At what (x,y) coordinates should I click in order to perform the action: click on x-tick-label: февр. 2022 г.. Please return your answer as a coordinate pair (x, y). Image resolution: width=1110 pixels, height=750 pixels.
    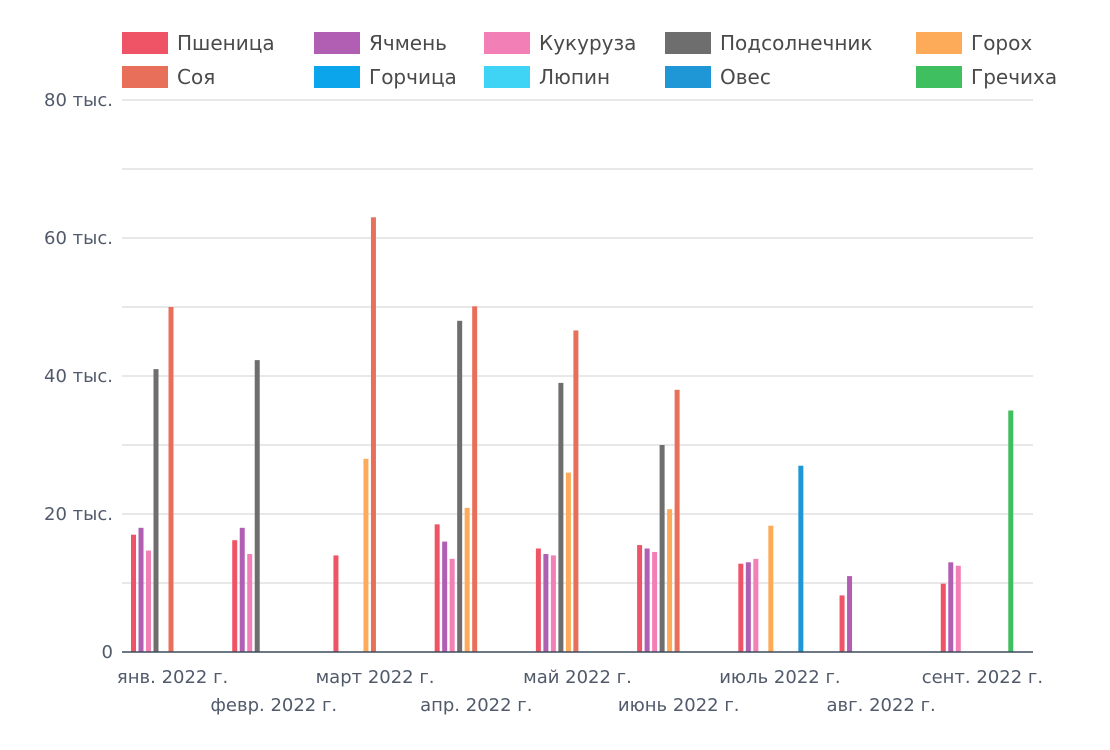
    Looking at the image, I should click on (274, 705).